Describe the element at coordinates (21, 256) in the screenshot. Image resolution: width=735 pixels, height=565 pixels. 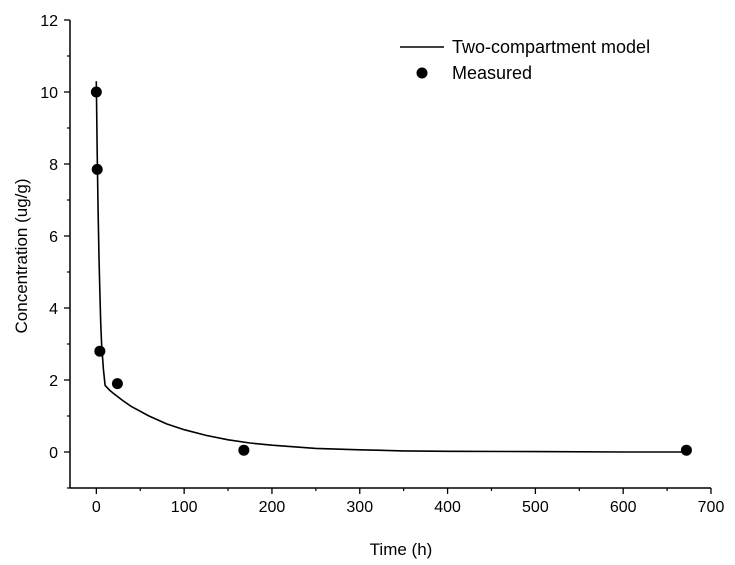
I see `y-axis-title: Concentration (ug/g)` at that location.